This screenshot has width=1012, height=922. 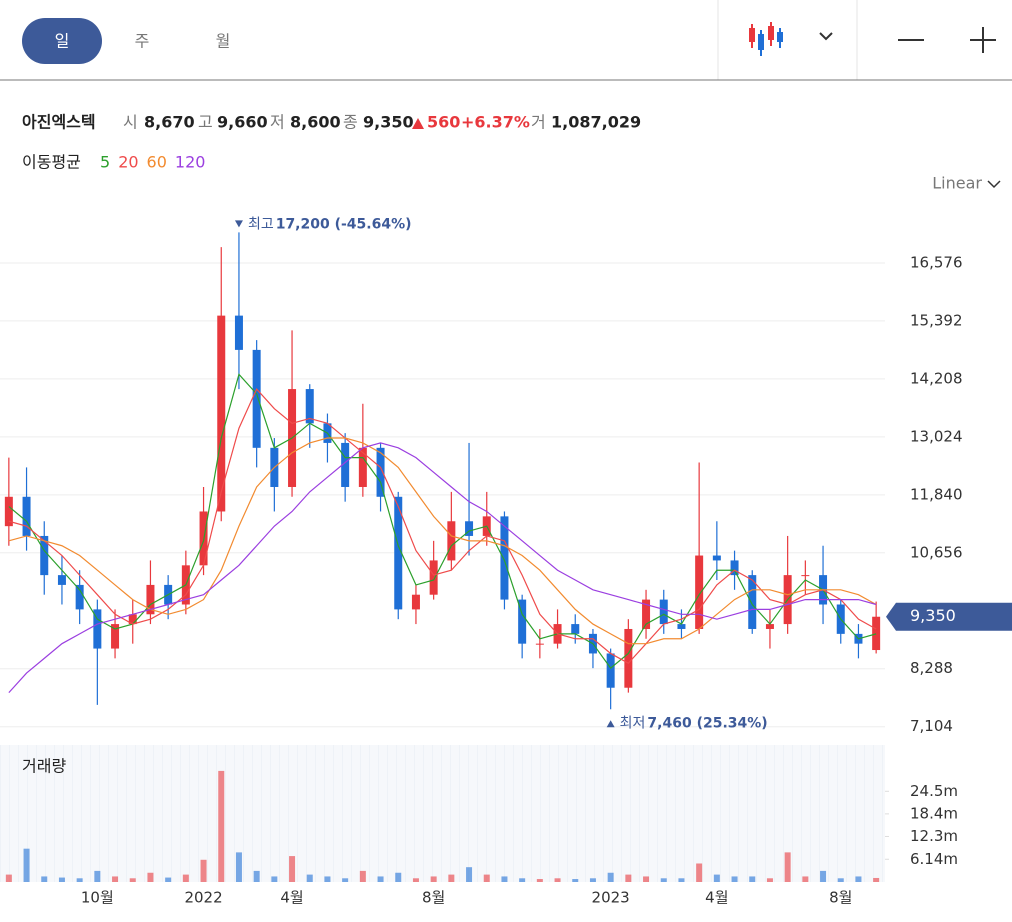 What do you see at coordinates (826, 36) in the screenshot?
I see `dropdown-chevron` at bounding box center [826, 36].